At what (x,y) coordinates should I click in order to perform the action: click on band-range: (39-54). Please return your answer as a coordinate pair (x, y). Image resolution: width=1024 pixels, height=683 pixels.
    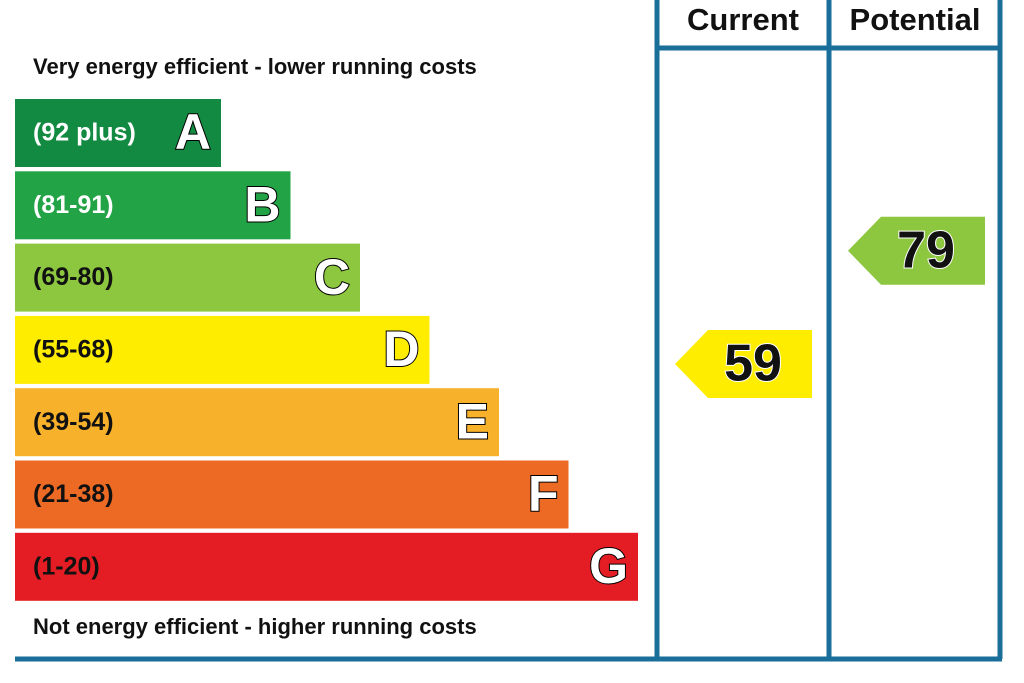
    Looking at the image, I should click on (73, 422).